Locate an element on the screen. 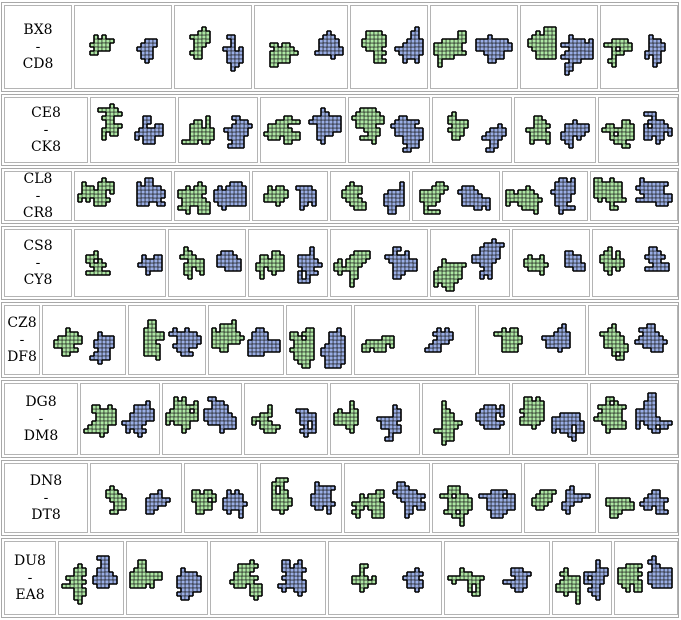  row-label-from: CE8 is located at coordinates (46, 112).